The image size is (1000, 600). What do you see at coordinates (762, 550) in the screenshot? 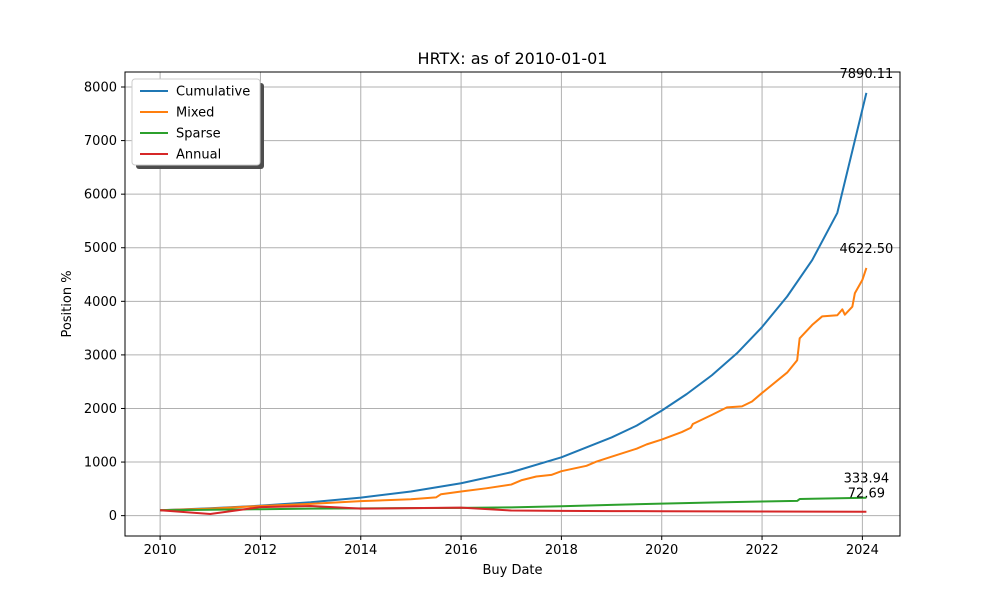
I see `x-tick-label: 2022` at bounding box center [762, 550].